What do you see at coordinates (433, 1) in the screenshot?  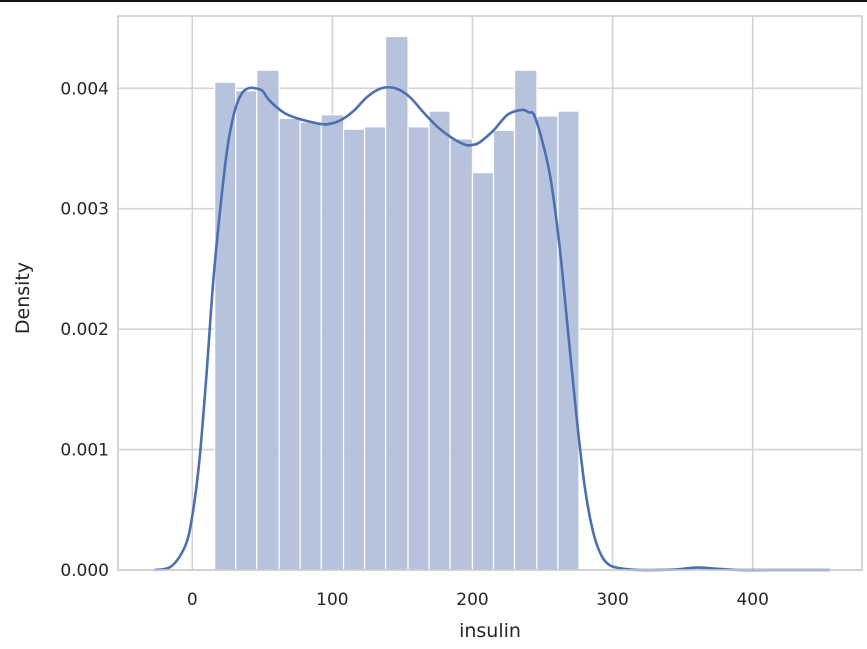 I see `window-top-border` at bounding box center [433, 1].